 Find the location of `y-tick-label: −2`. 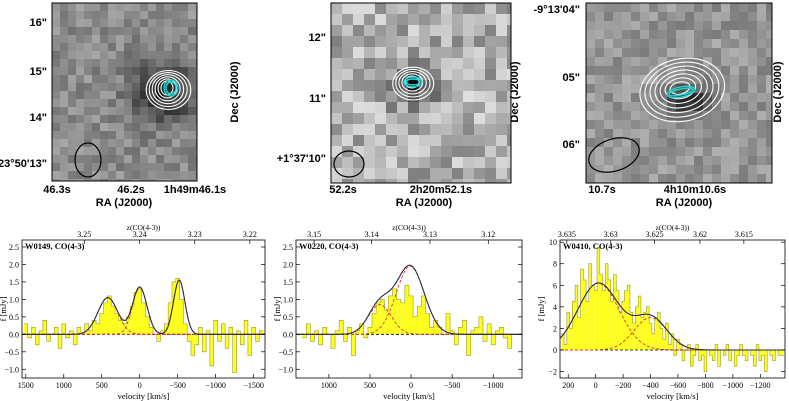

y-tick-label: −2 is located at coordinates (552, 372).